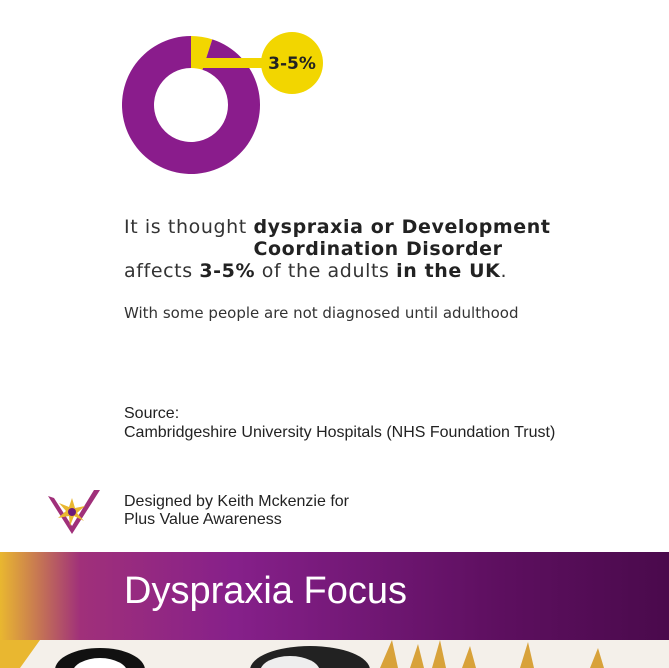 This screenshot has height=668, width=669. I want to click on source-label: Source:, so click(152, 413).